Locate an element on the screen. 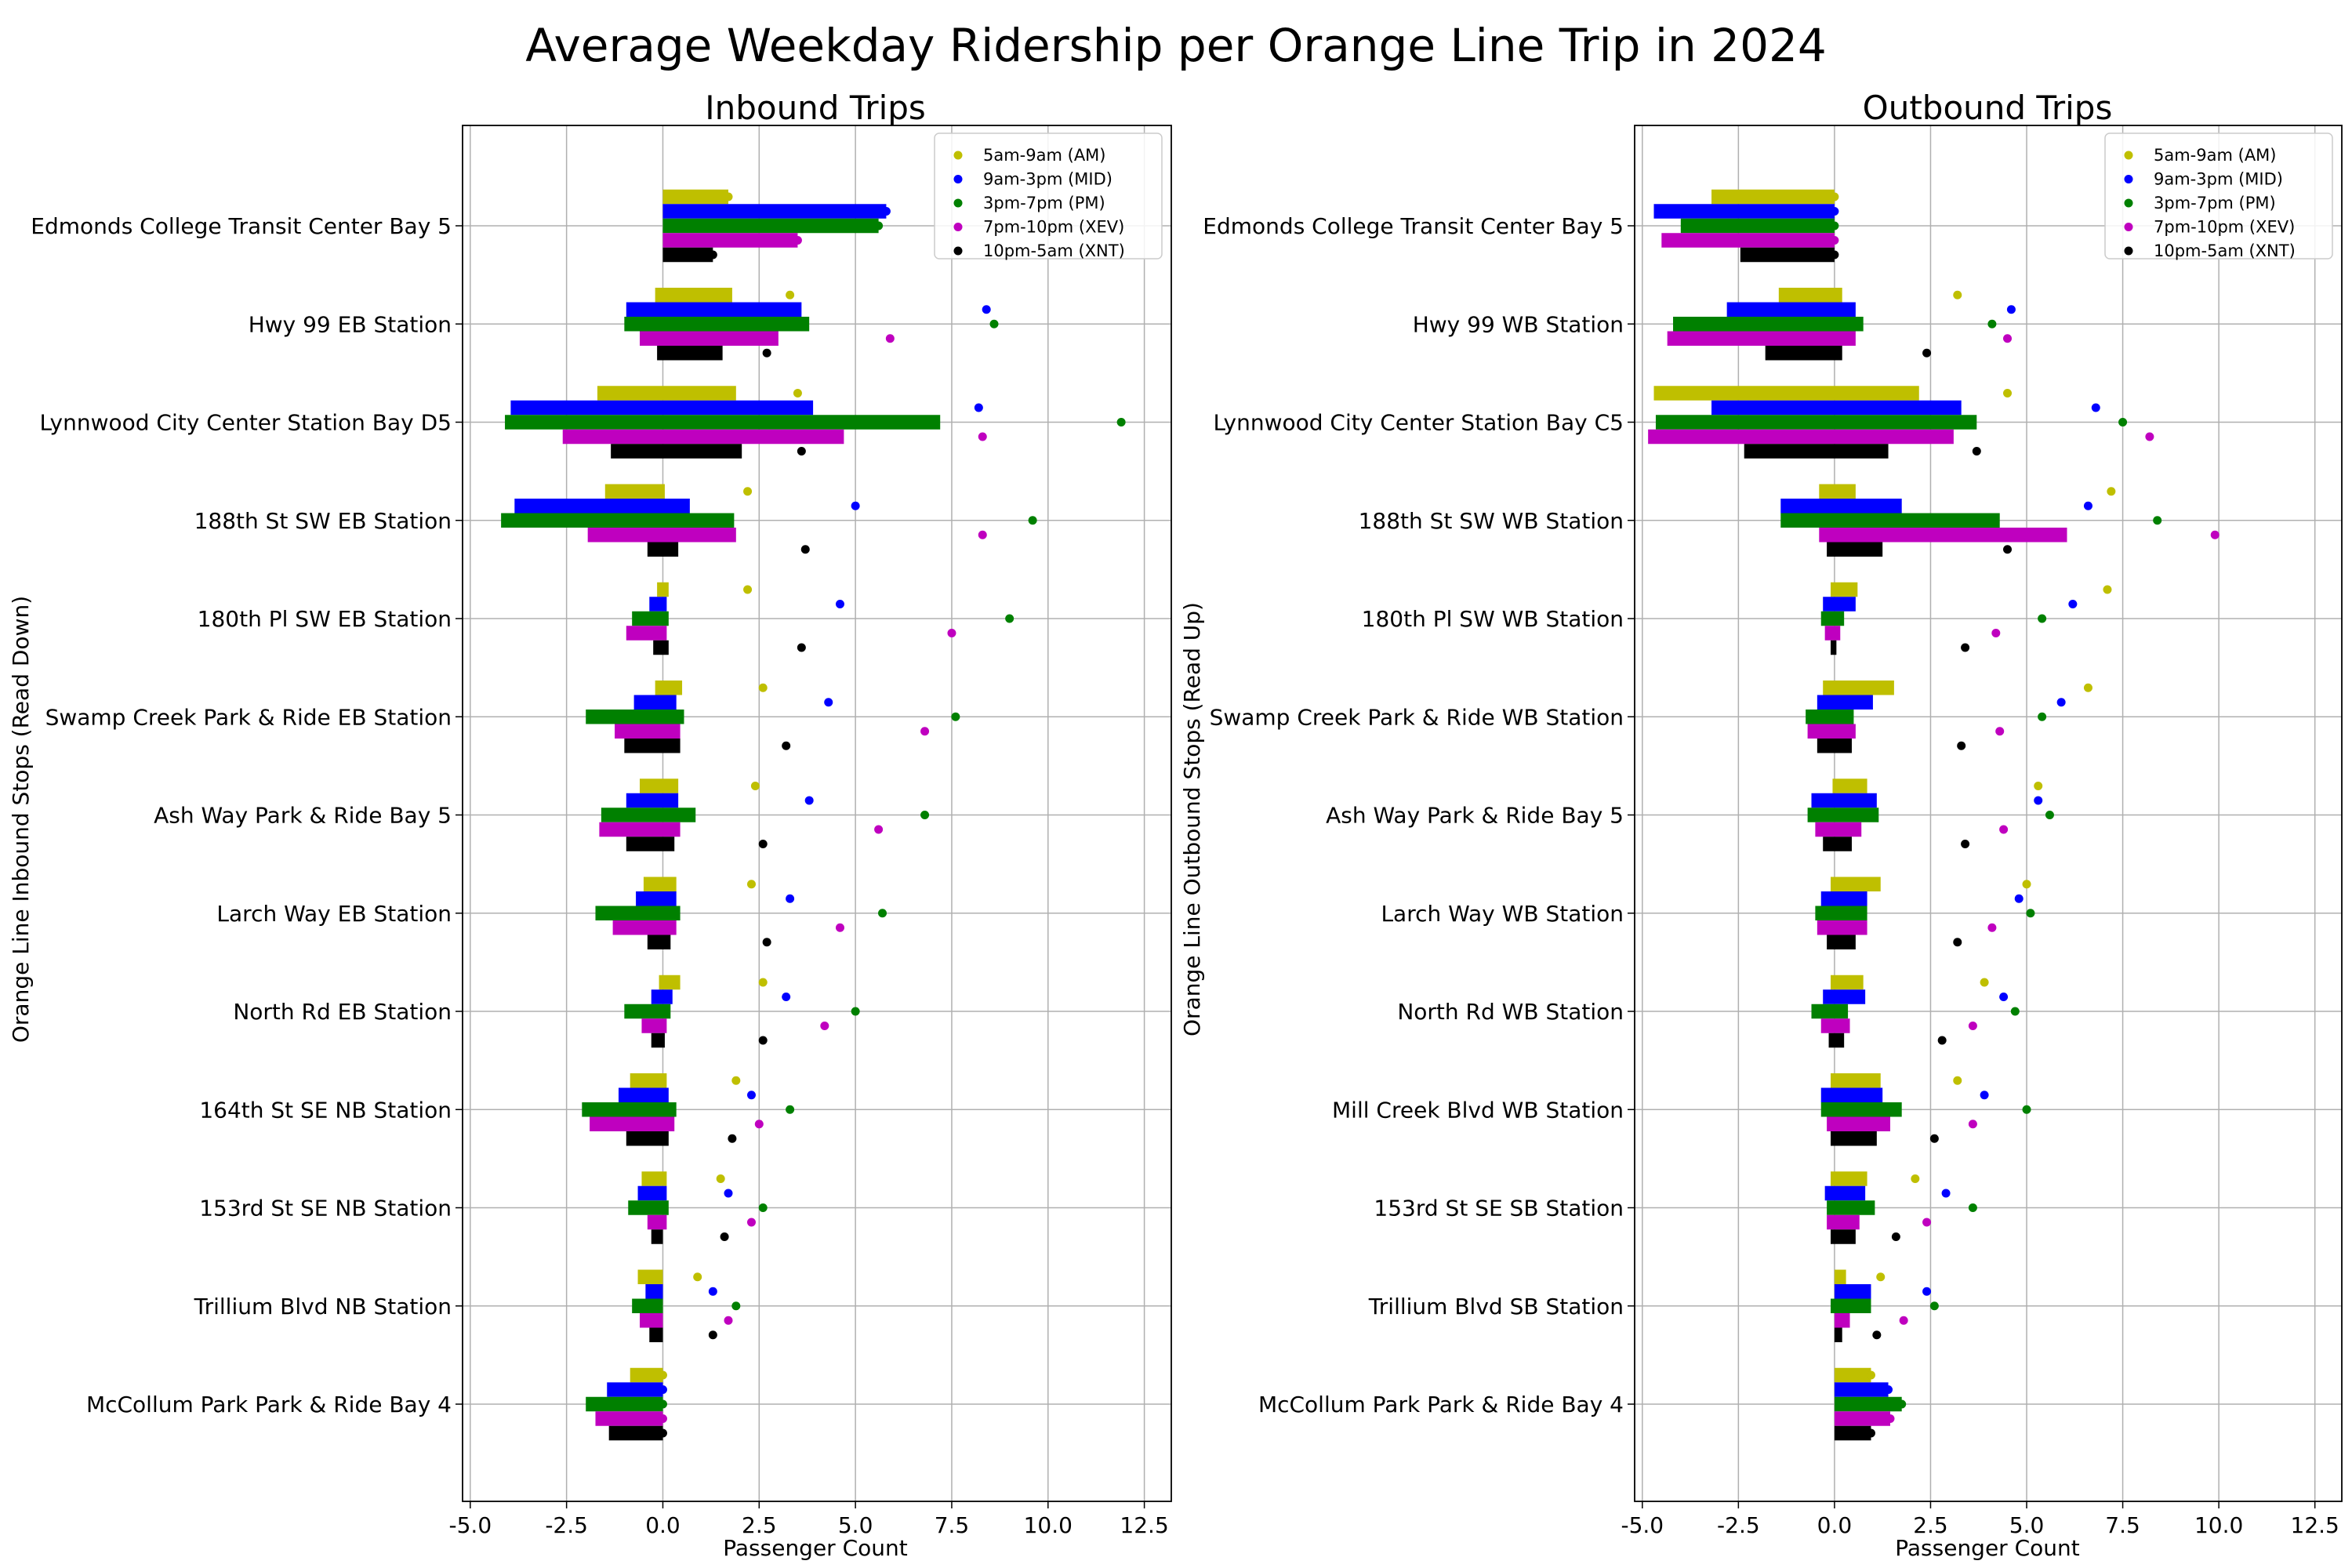 Image resolution: width=2352 pixels, height=1568 pixels. inbound-xtick-label: 0.0 is located at coordinates (663, 1525).